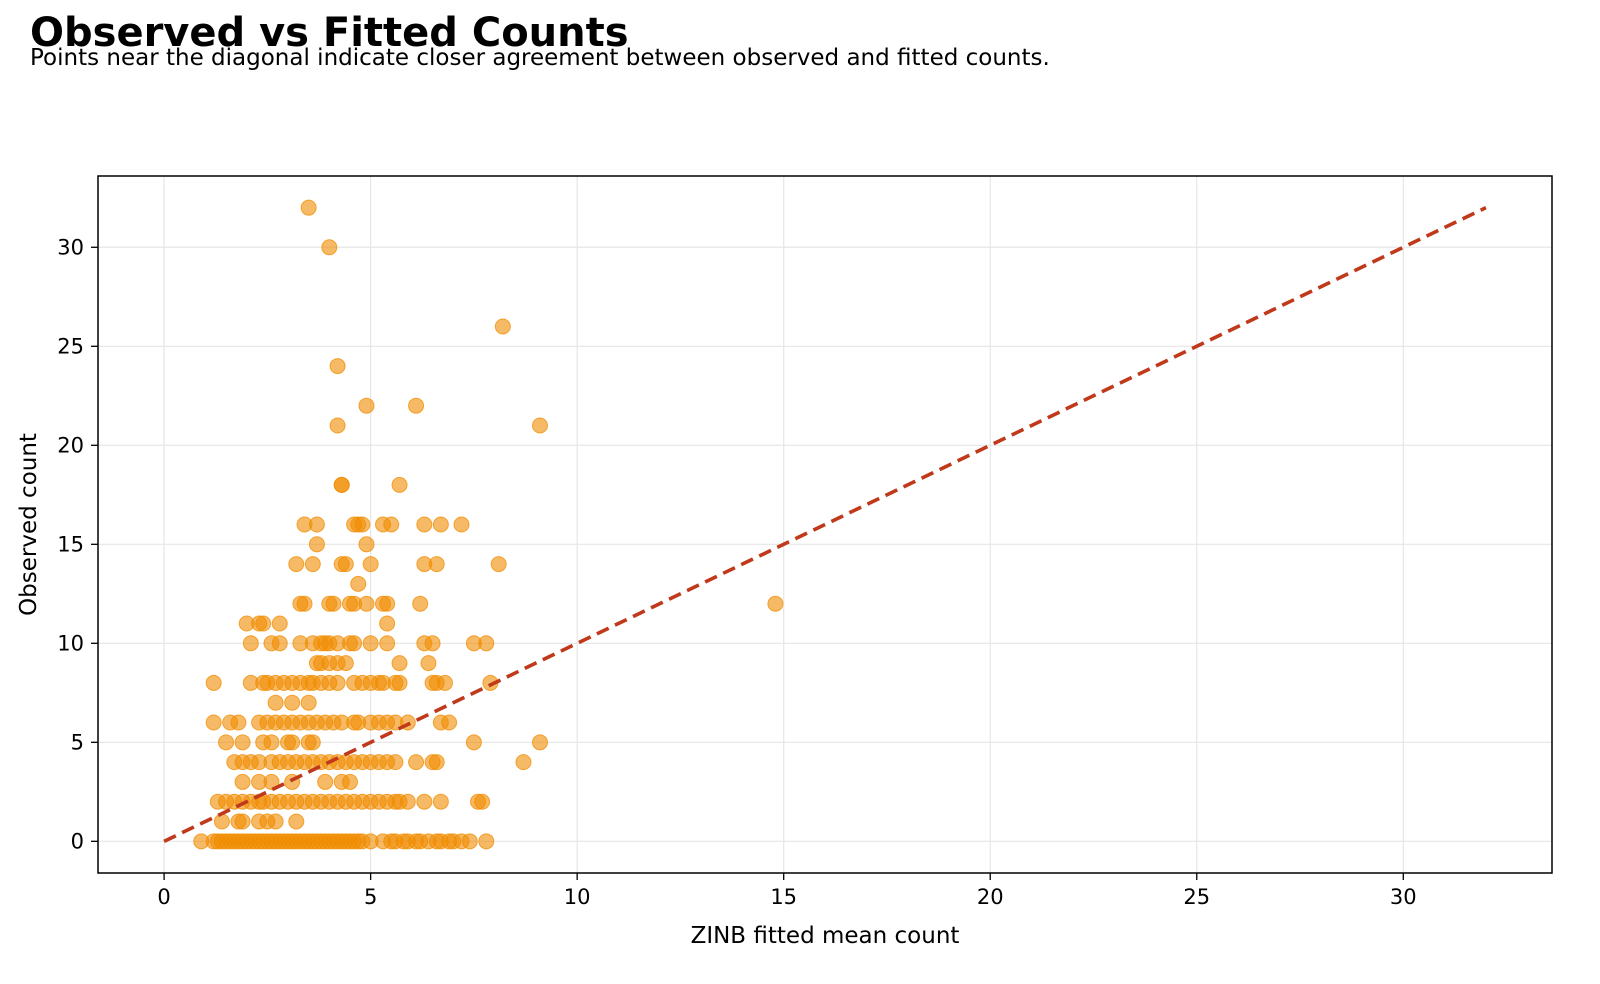 The image size is (1600, 984). What do you see at coordinates (825, 936) in the screenshot?
I see `x-axis-label: ZINB fitted mean count` at bounding box center [825, 936].